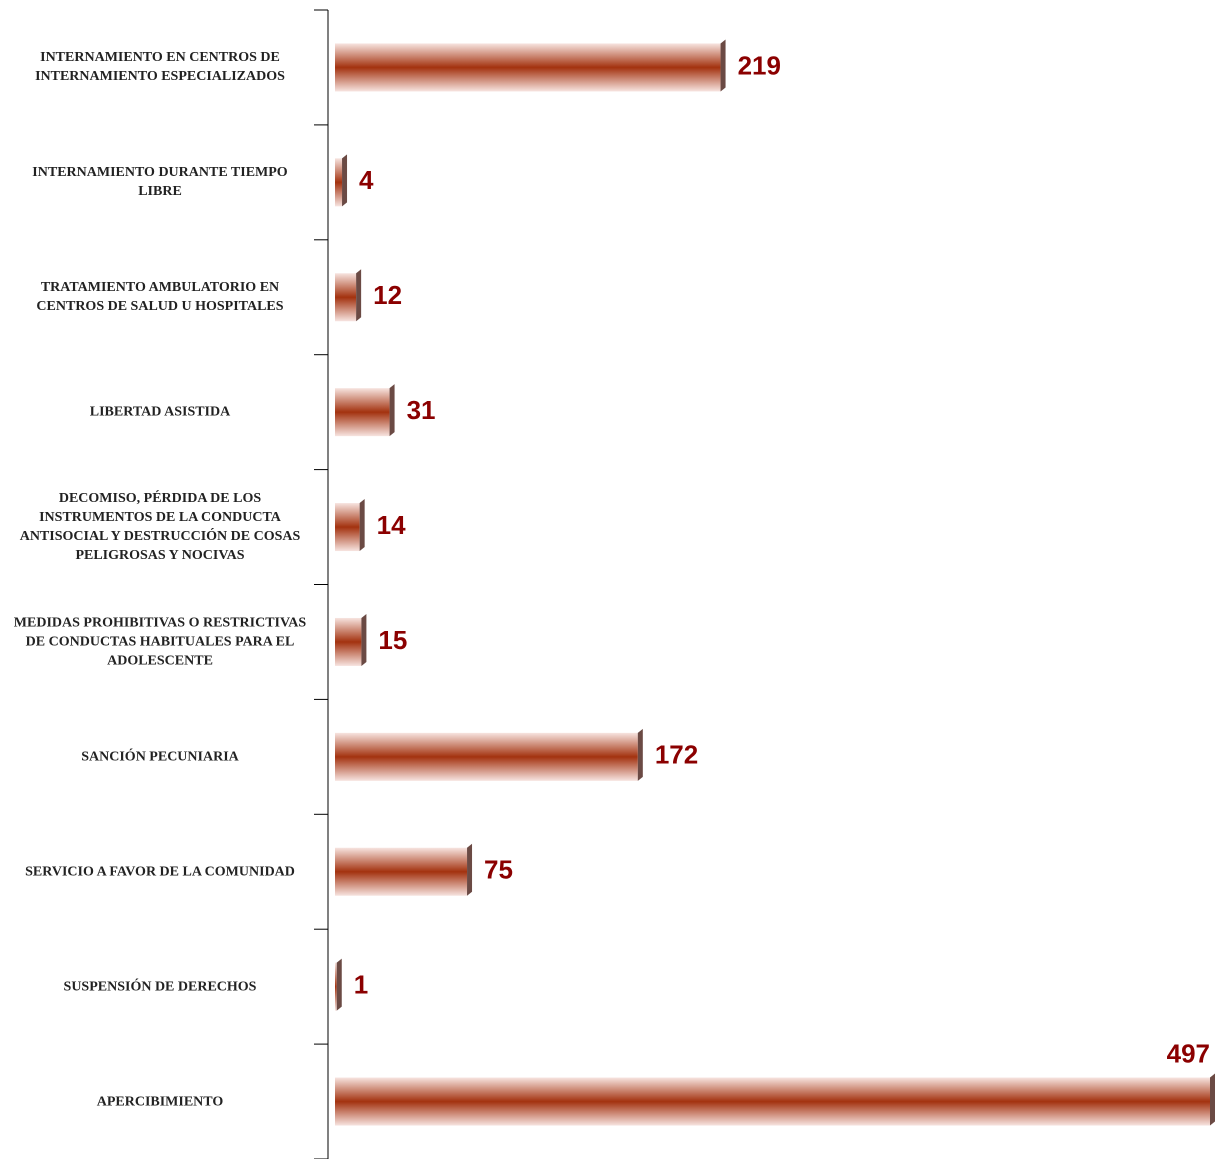  What do you see at coordinates (498, 870) in the screenshot?
I see `value-label: 75` at bounding box center [498, 870].